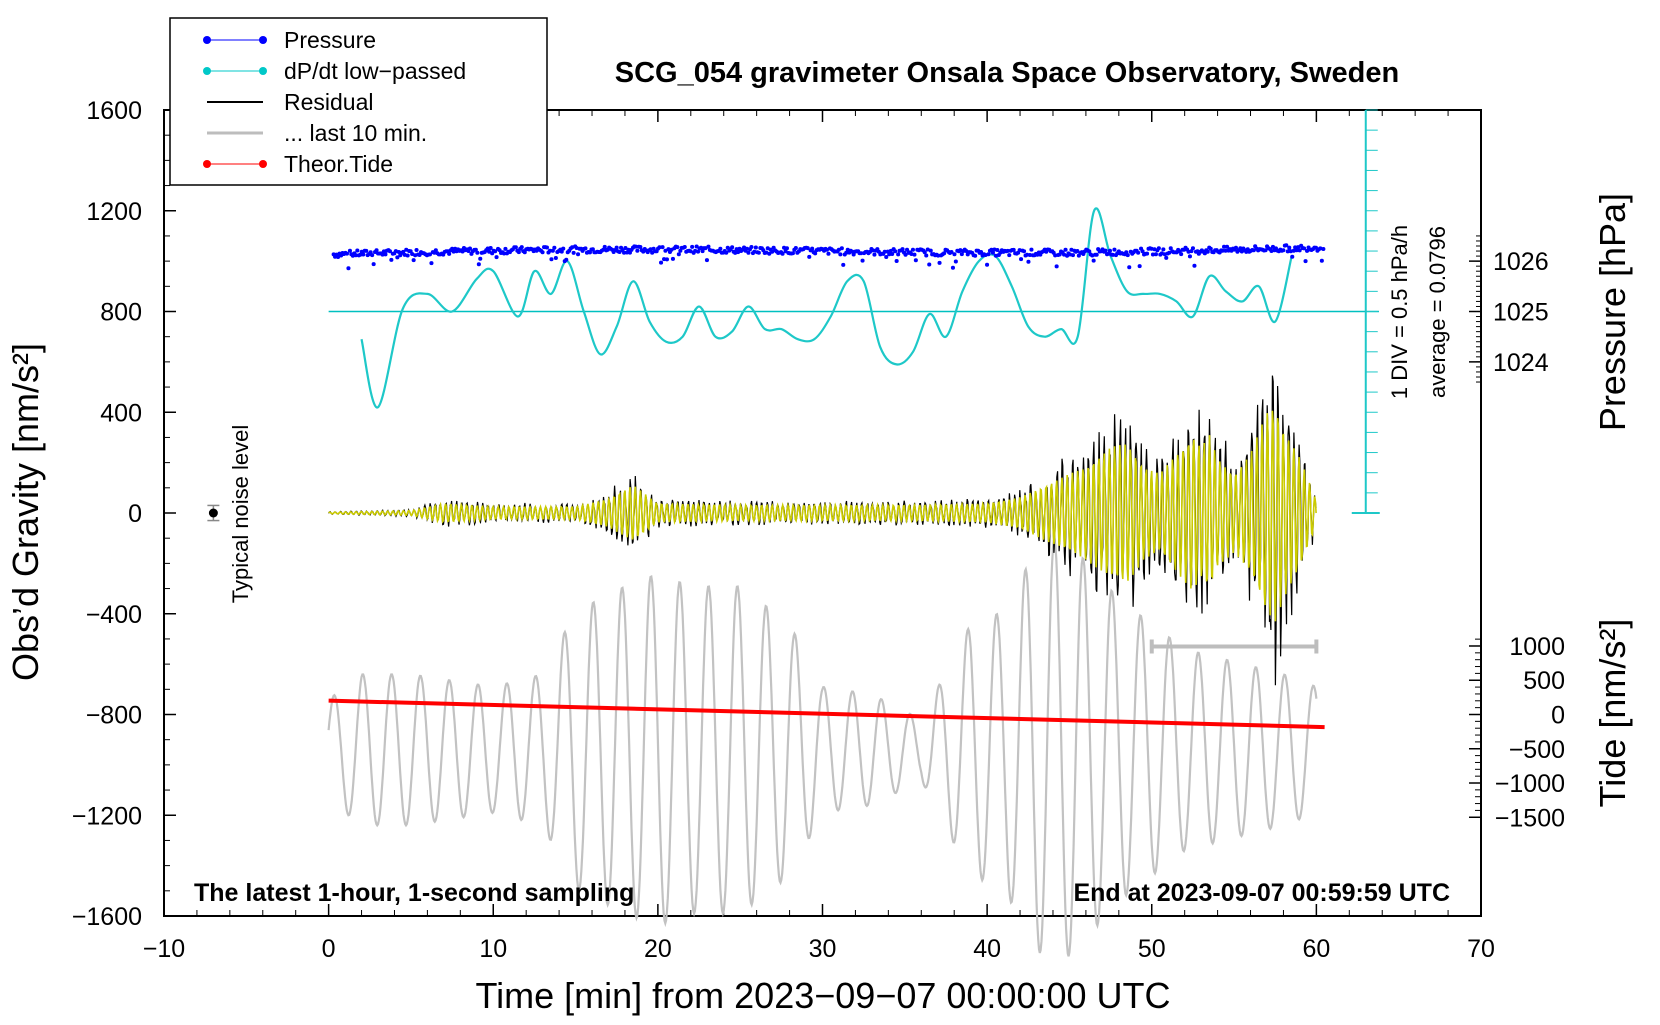  What do you see at coordinates (987, 949) in the screenshot?
I see `x-tick-label: 40` at bounding box center [987, 949].